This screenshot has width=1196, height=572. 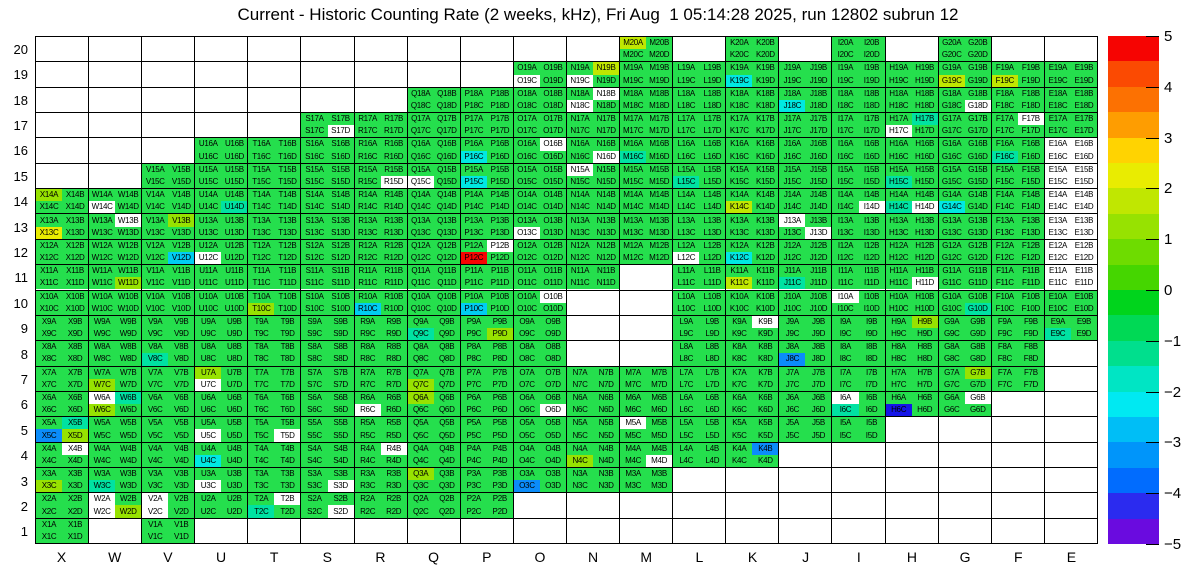 What do you see at coordinates (606, 93) in the screenshot?
I see `quadrant-N18B` at bounding box center [606, 93].